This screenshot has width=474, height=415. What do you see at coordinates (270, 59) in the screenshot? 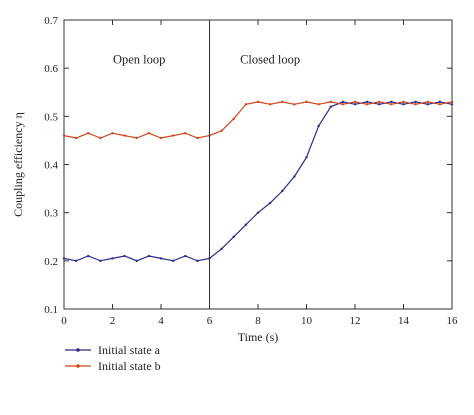
I see `closed-loop-annotation: Closed loop` at bounding box center [270, 59].